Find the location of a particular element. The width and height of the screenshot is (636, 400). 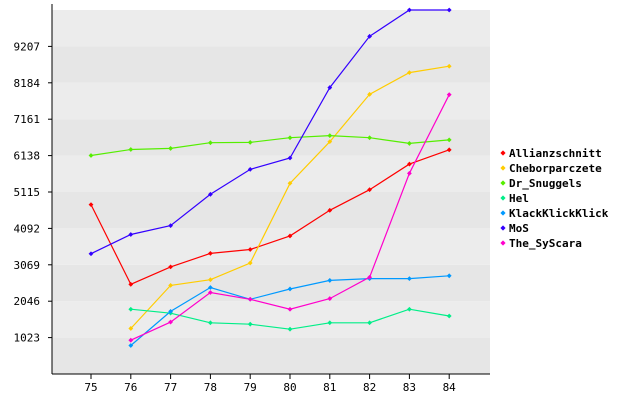

legend-label: KlackKlickKlick is located at coordinates (559, 213).